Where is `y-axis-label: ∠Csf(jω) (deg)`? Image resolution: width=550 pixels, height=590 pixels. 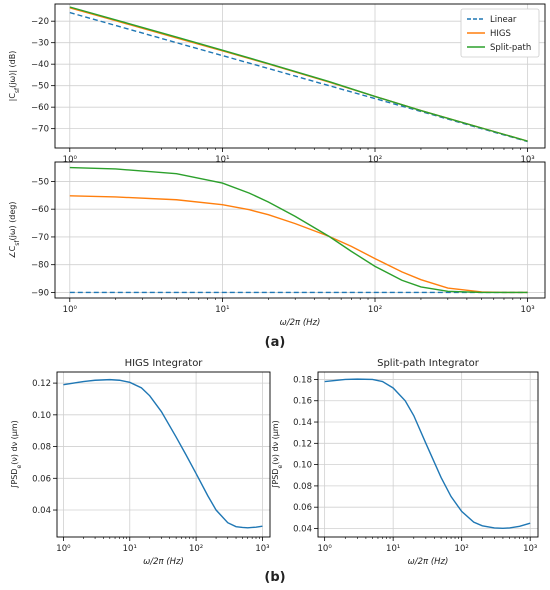 y-axis-label: ∠Csf(jω) (deg) is located at coordinates (14, 229).